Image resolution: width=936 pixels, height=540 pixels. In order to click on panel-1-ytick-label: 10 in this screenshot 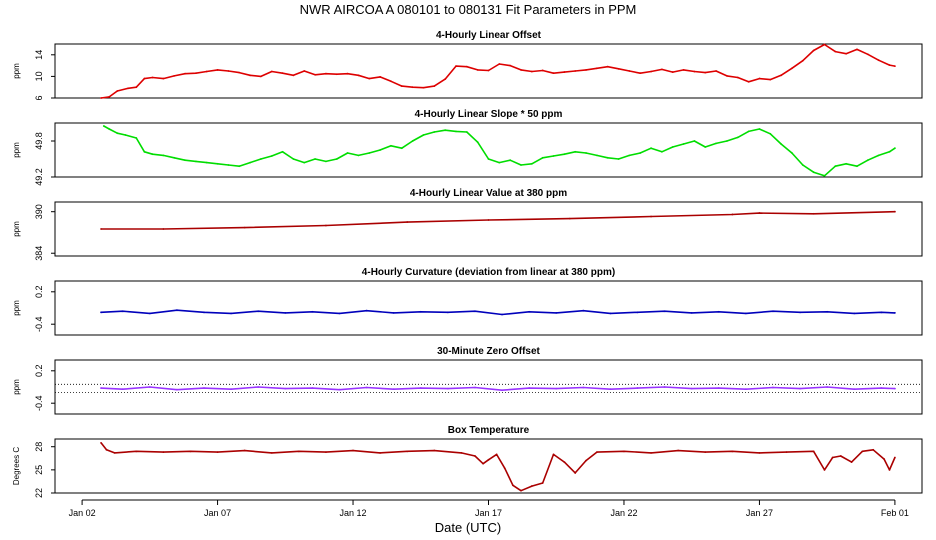, I will do `click(39, 76)`.